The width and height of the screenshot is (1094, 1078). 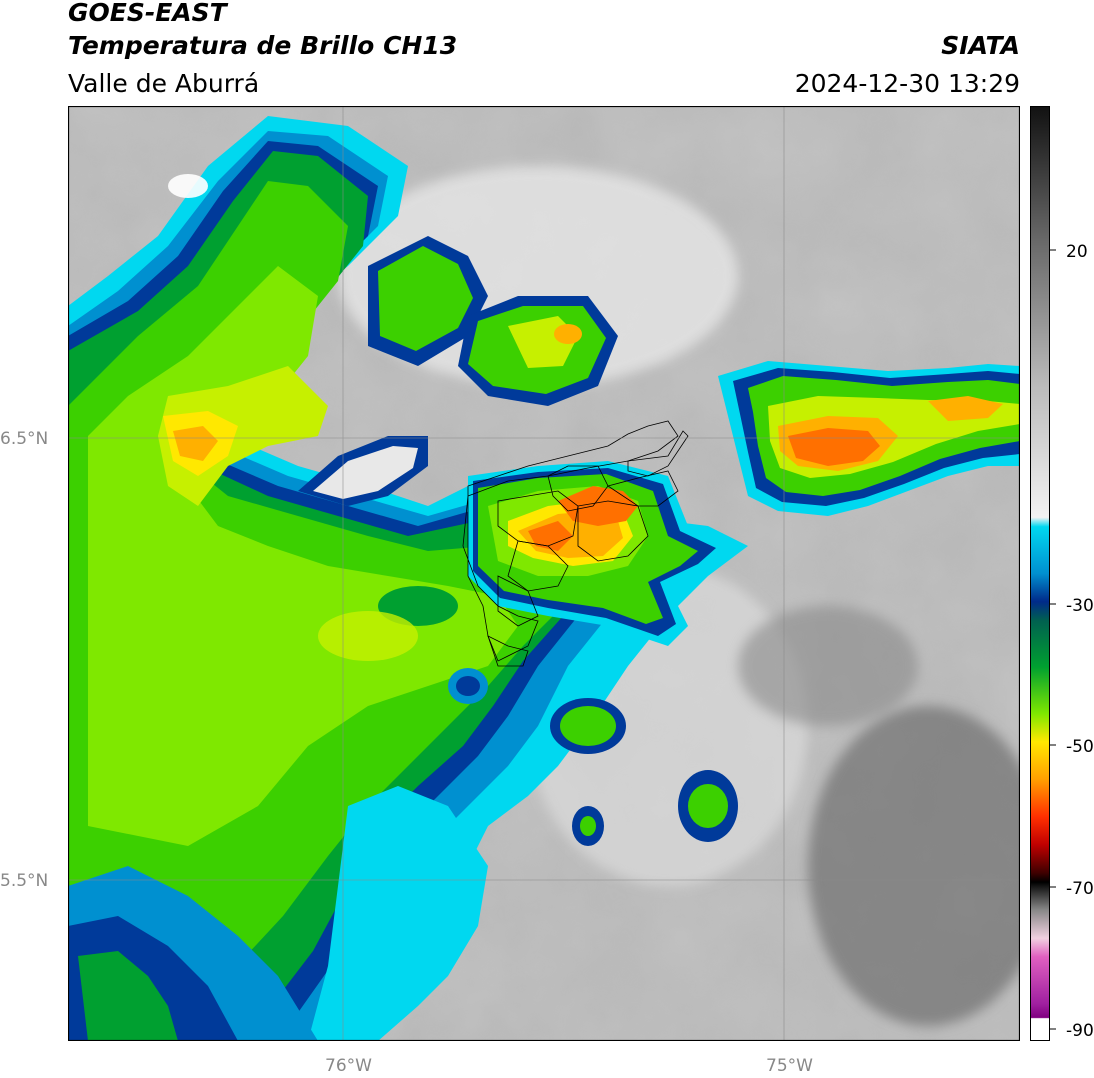 I want to click on southwest-streaks, so click(x=278, y=913).